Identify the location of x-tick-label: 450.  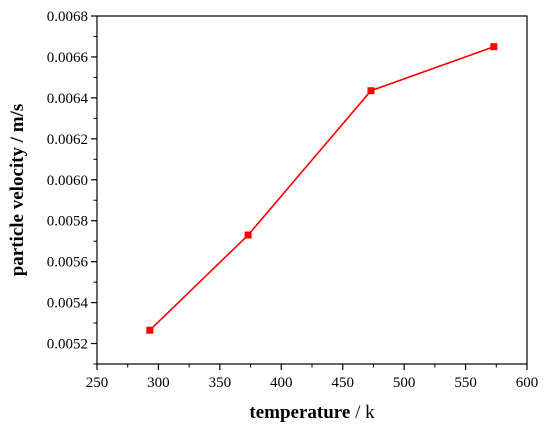
(342, 383).